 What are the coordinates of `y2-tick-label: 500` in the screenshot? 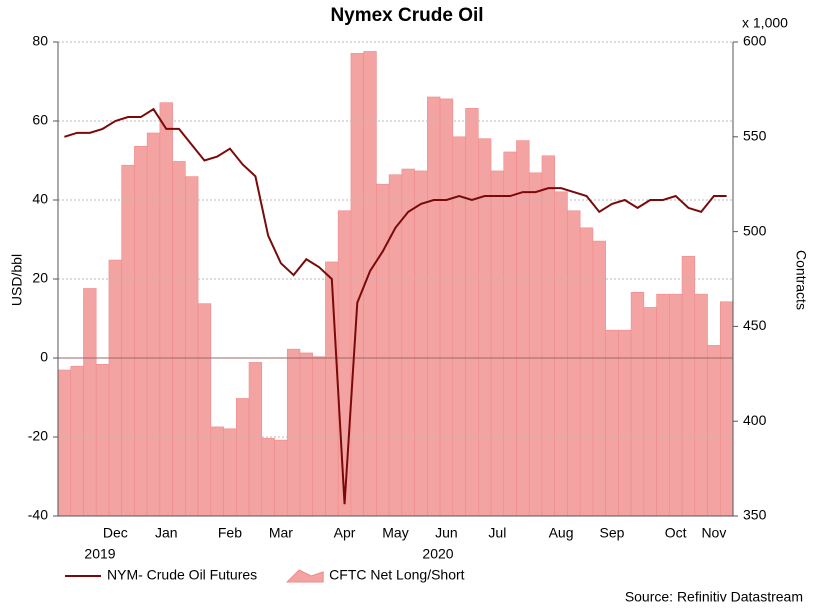 It's located at (755, 230).